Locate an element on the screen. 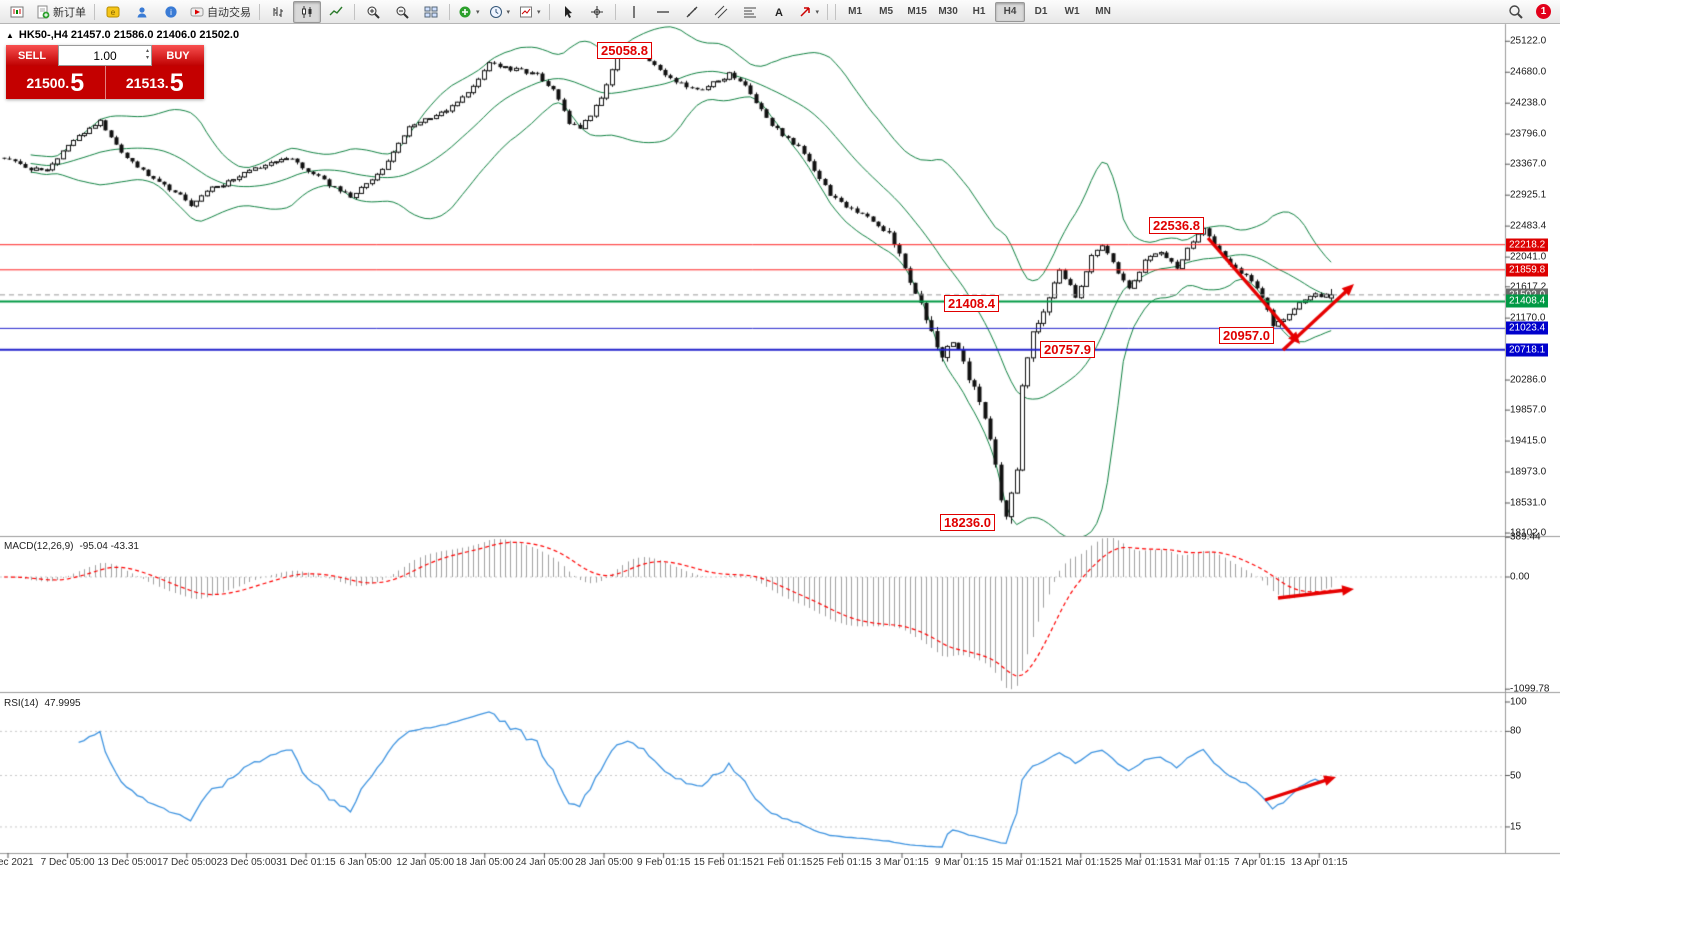  zoom-out-button is located at coordinates (402, 12).